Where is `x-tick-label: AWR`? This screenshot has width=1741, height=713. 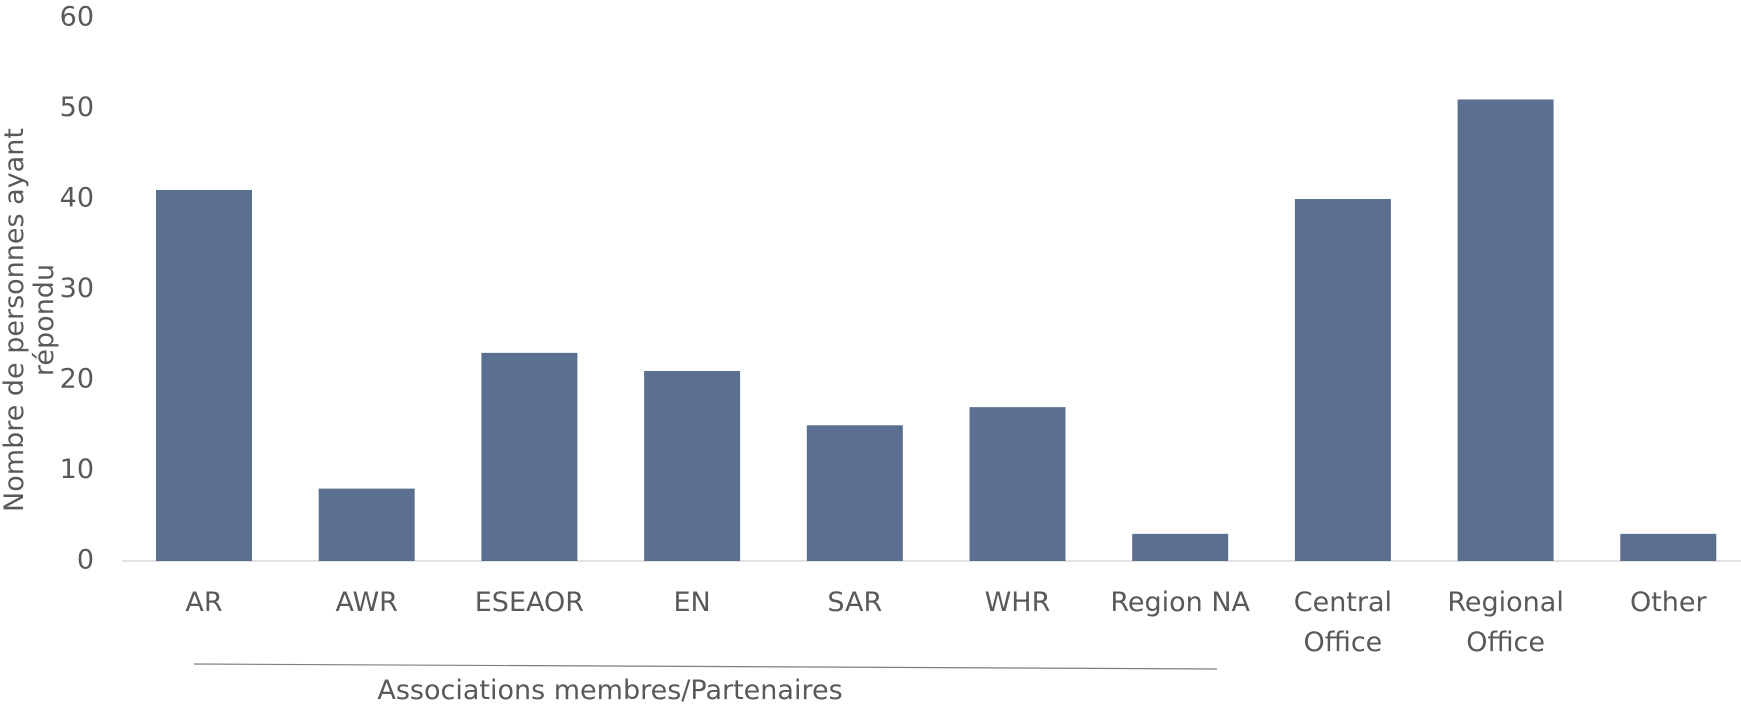
x-tick-label: AWR is located at coordinates (366, 602).